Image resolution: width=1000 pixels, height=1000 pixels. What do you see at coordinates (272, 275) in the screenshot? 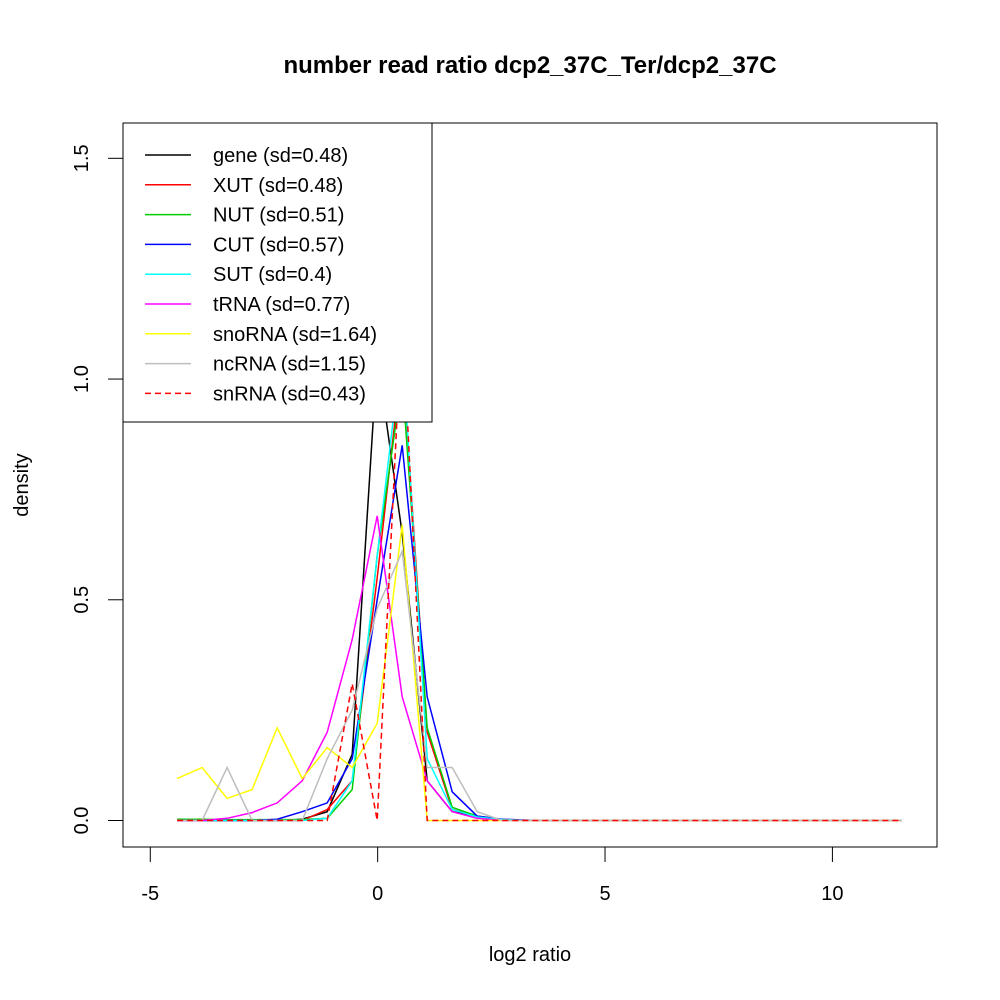
I see `legend-label-4: SUT (sd=0.4)` at bounding box center [272, 275].